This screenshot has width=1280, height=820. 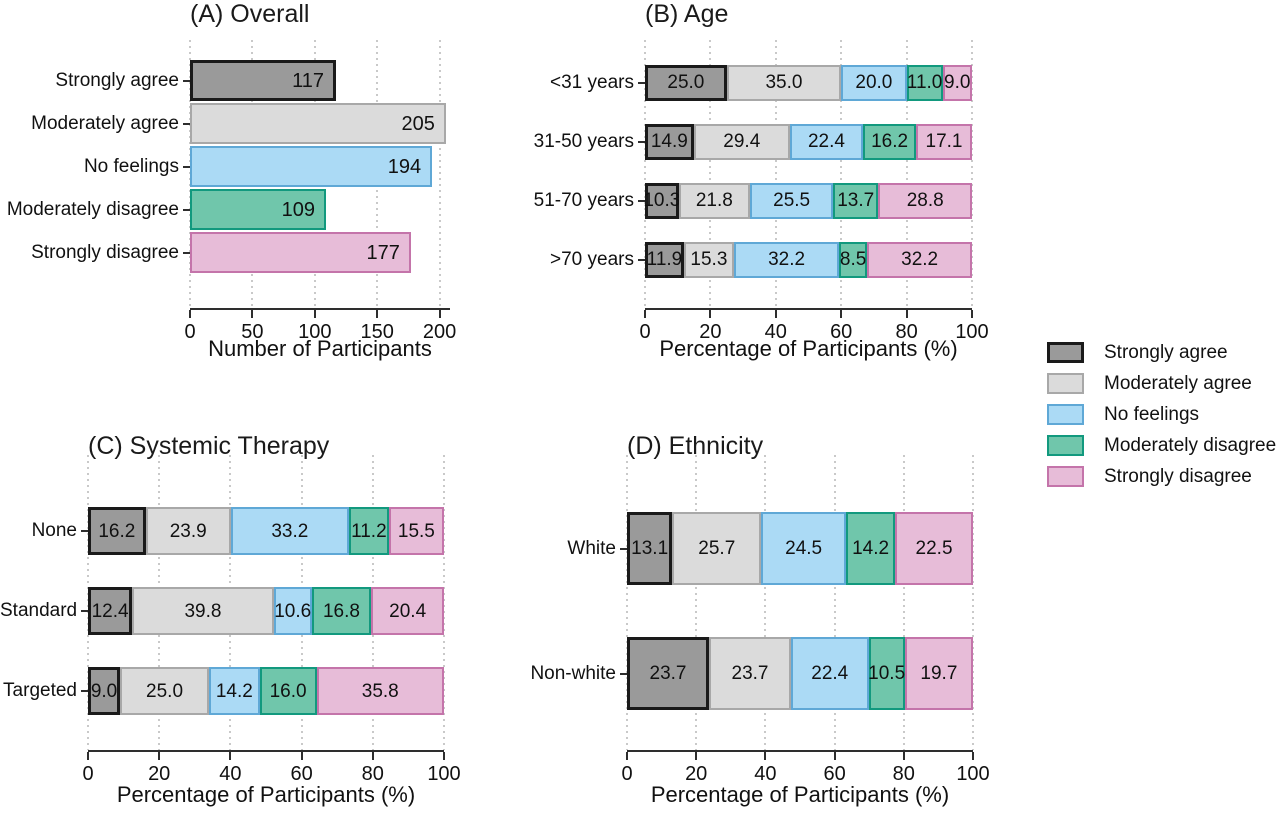 I want to click on bar-track: 117, so click(x=316, y=80).